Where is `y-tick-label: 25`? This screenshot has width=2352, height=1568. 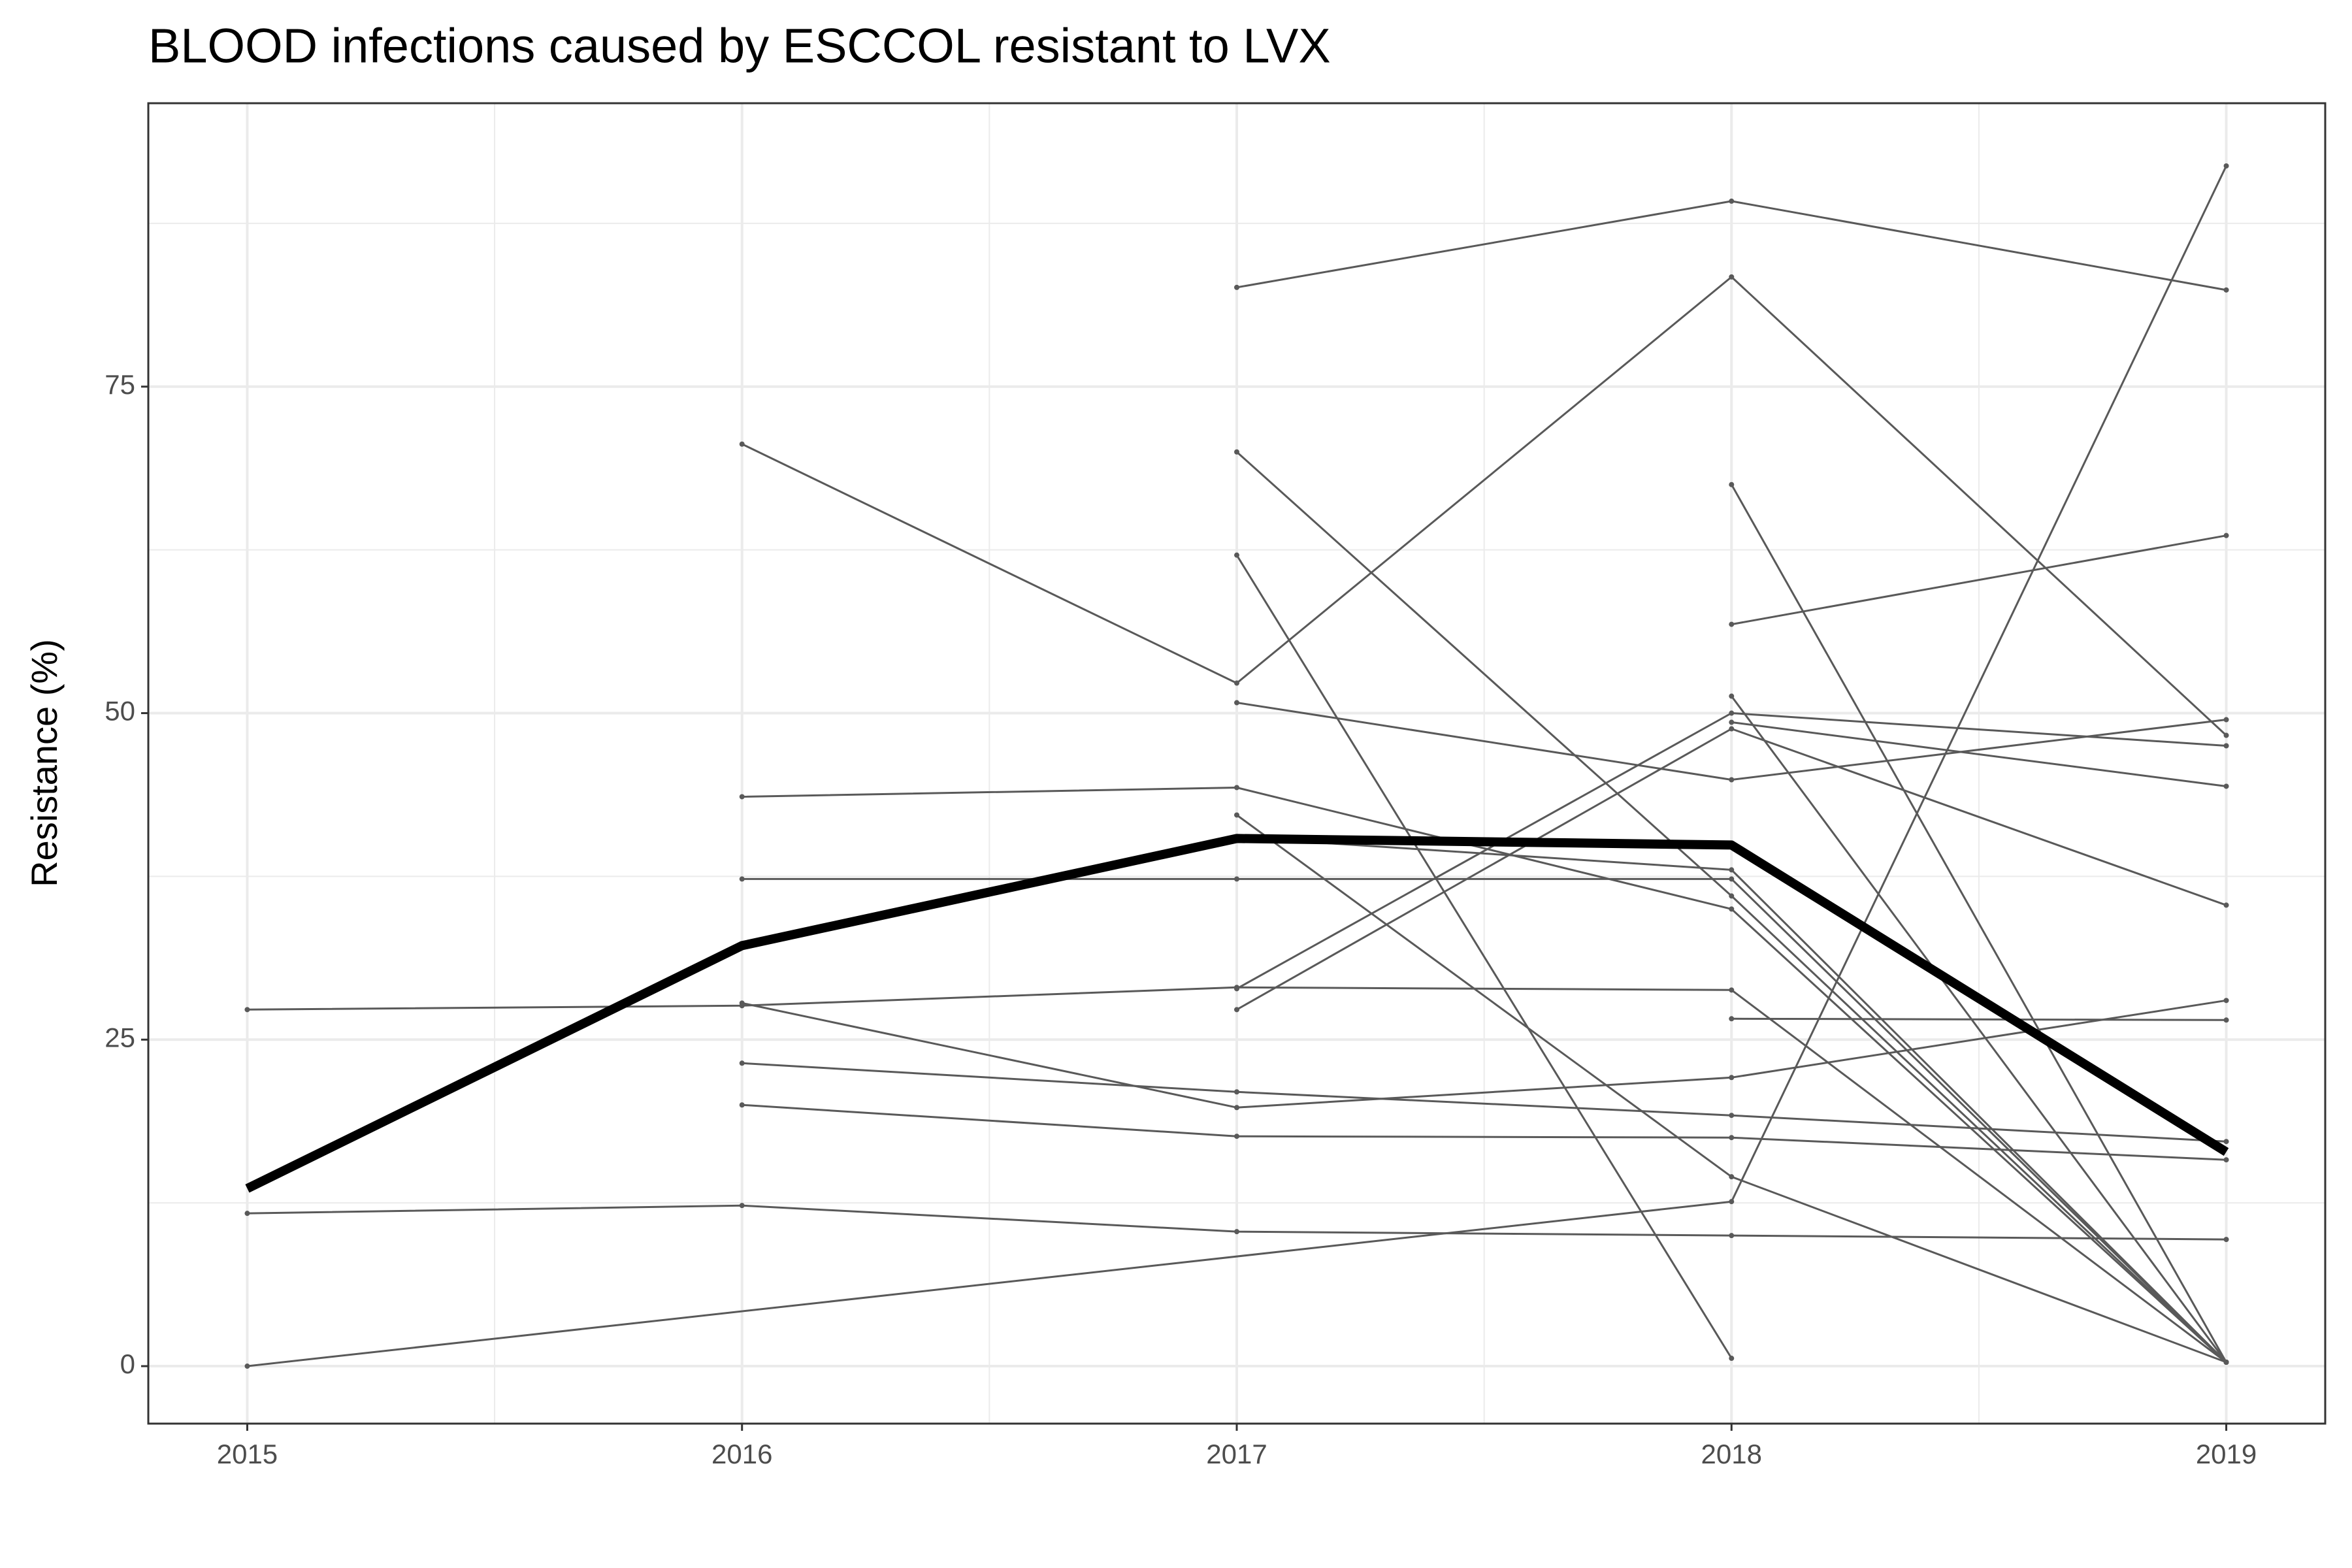
y-tick-label: 25 is located at coordinates (120, 1037).